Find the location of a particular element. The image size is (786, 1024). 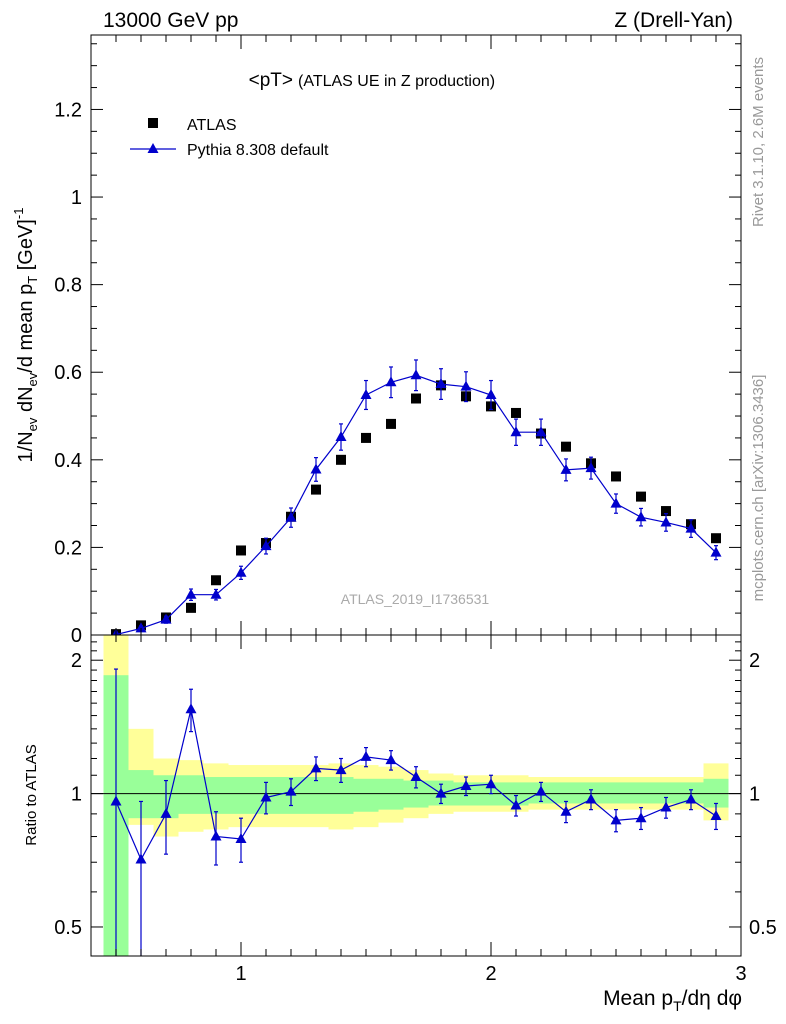

ratio-ytick-label-right: 0.5 is located at coordinates (763, 928).